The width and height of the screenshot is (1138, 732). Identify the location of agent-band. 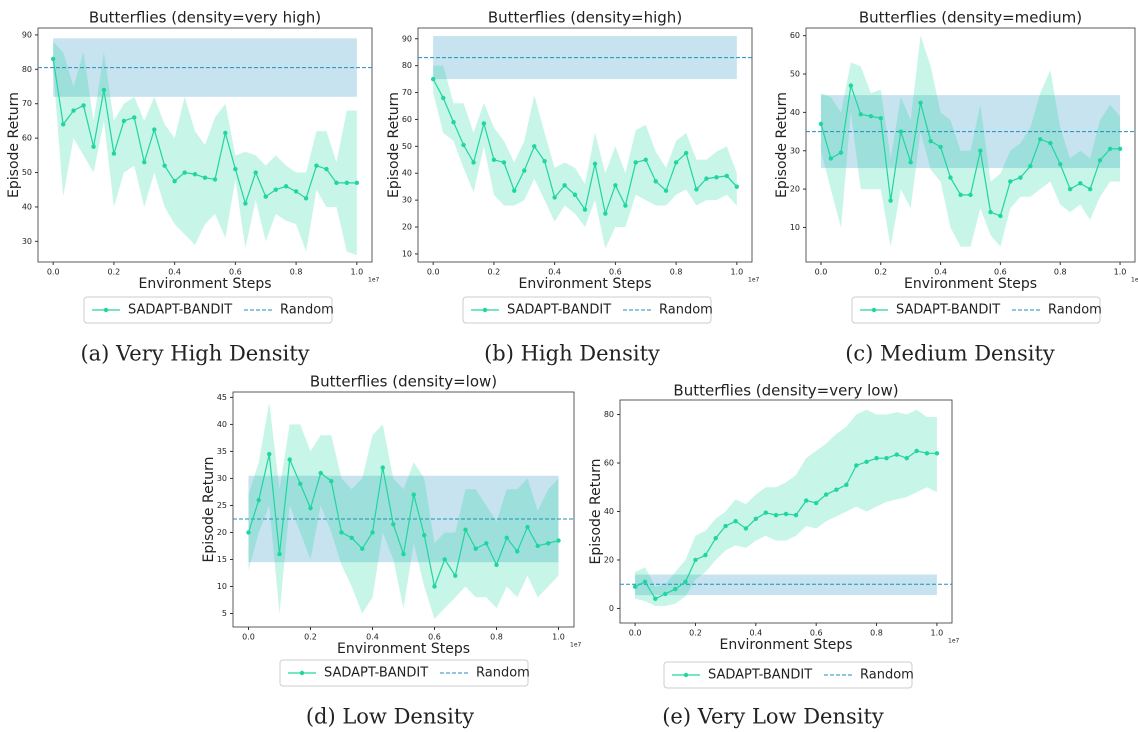
(585, 157).